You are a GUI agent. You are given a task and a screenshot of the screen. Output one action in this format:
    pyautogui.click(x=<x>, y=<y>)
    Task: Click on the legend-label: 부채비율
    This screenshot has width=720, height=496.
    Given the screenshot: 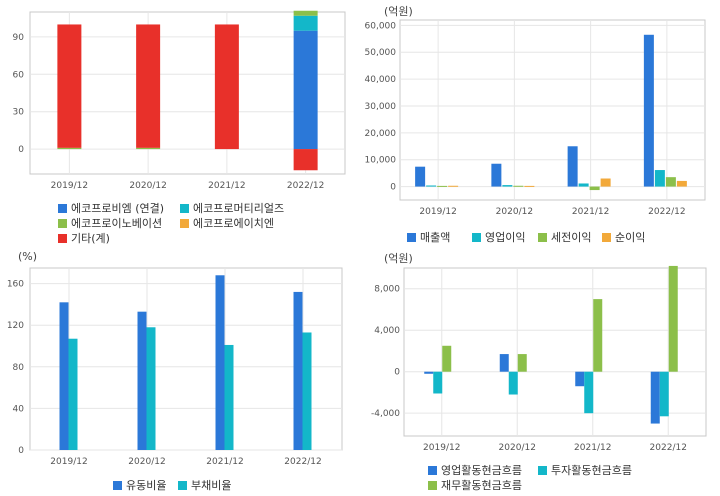 What is the action you would take?
    pyautogui.click(x=211, y=485)
    